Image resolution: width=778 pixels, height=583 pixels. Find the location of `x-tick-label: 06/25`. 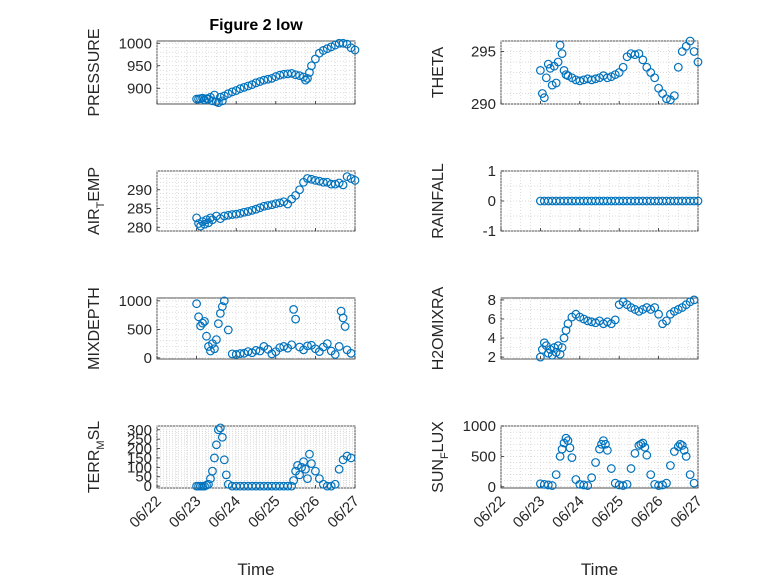

x-tick-label: 06/25 is located at coordinates (607, 512).